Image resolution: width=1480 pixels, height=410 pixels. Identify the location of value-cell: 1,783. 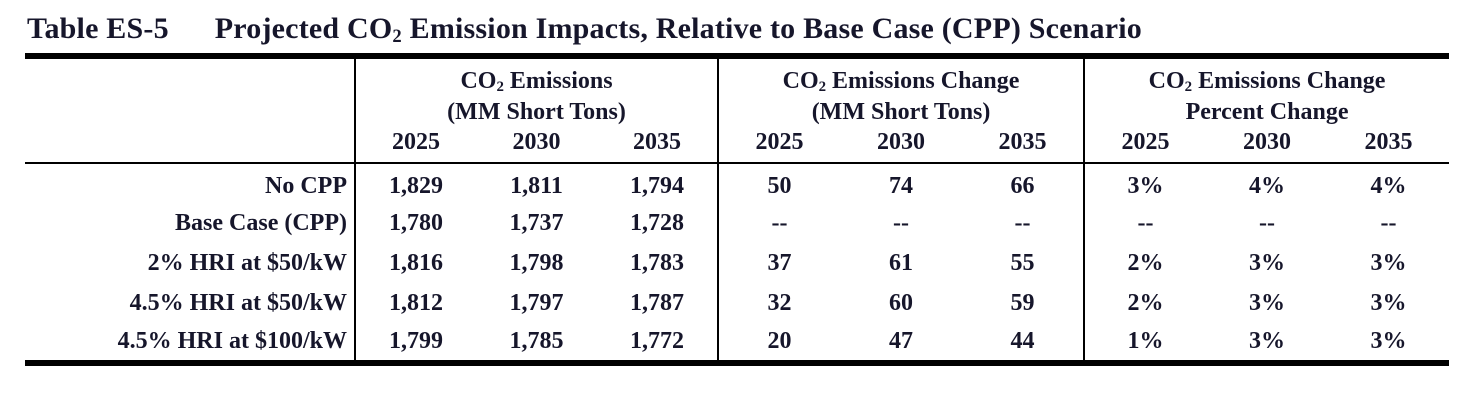
(657, 262).